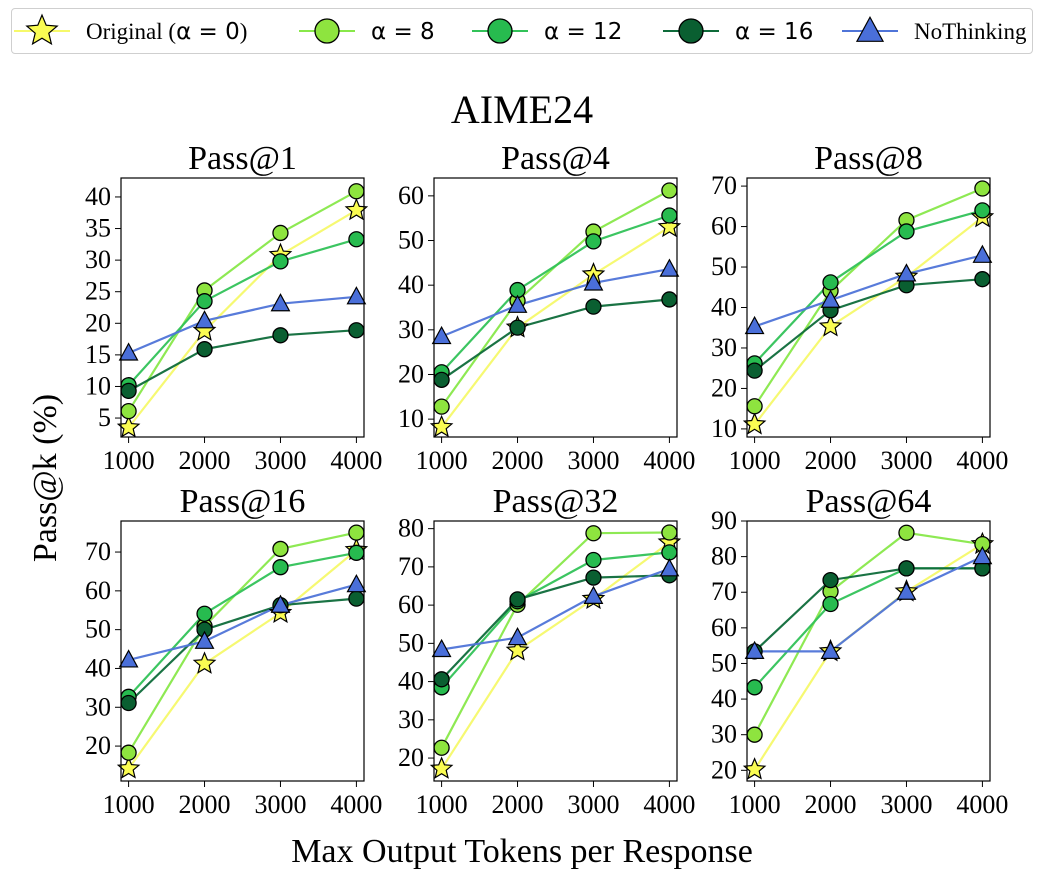 Image resolution: width=1044 pixels, height=880 pixels. I want to click on legend-item-a16: α = 16, so click(738, 31).